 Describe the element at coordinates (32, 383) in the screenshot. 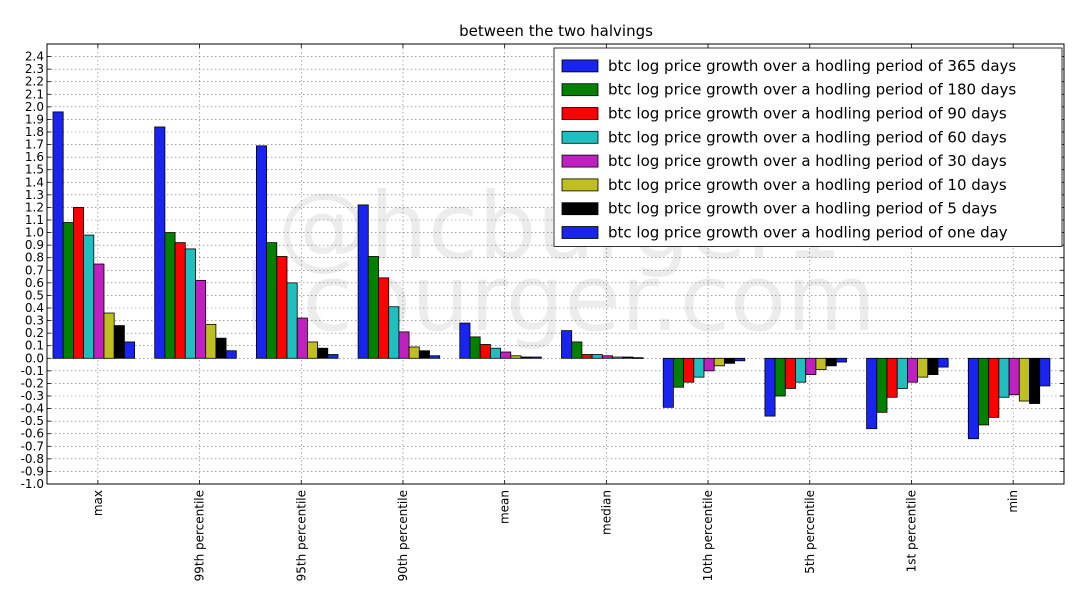

I see `y-tick-label: -0.2` at that location.